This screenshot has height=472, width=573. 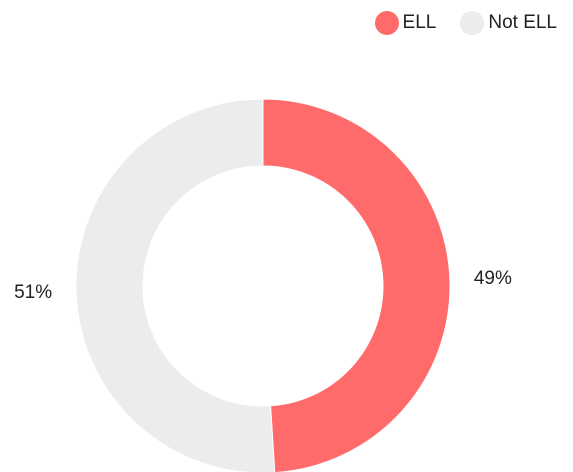 I want to click on legend-item-not-ell: Not ELL, so click(x=508, y=23).